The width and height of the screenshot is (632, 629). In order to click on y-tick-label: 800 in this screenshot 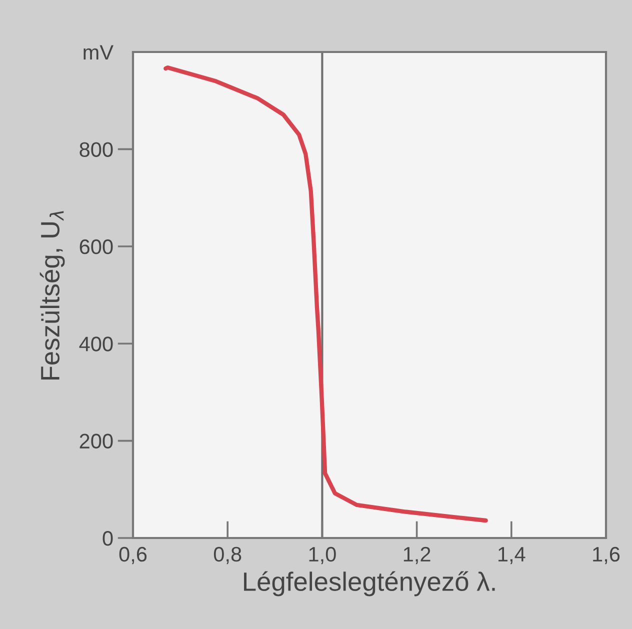, I will do `click(96, 149)`.